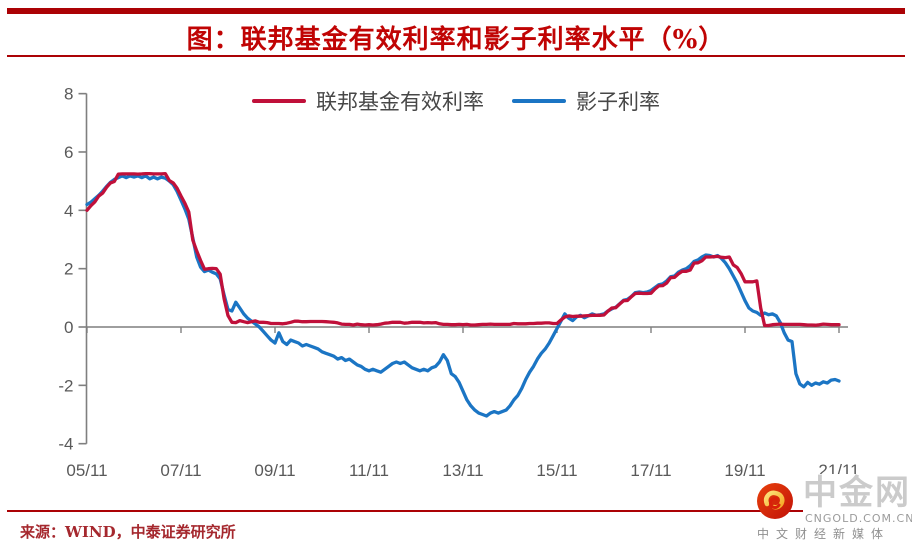 This screenshot has height=553, width=912. What do you see at coordinates (456, 511) in the screenshot?
I see `footer-rule` at bounding box center [456, 511].